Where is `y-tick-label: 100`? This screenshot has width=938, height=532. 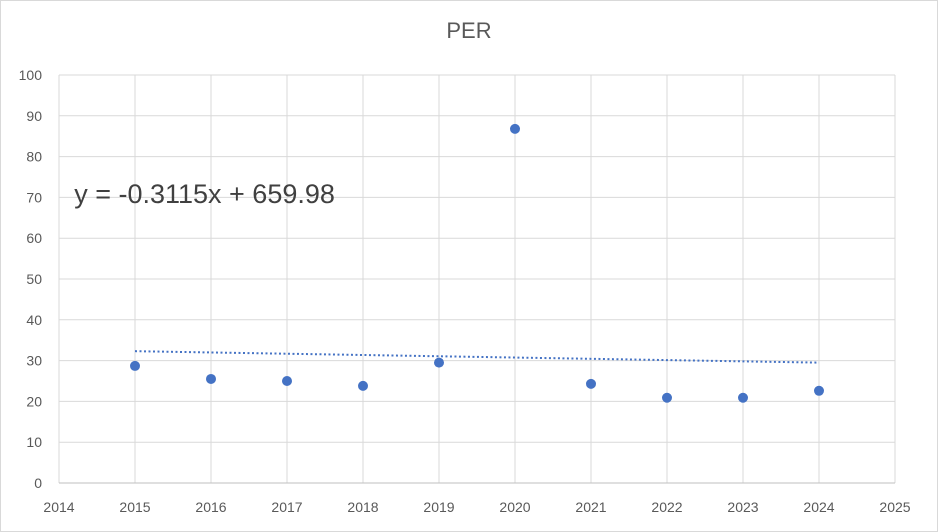 y-tick-label: 100 is located at coordinates (31, 75).